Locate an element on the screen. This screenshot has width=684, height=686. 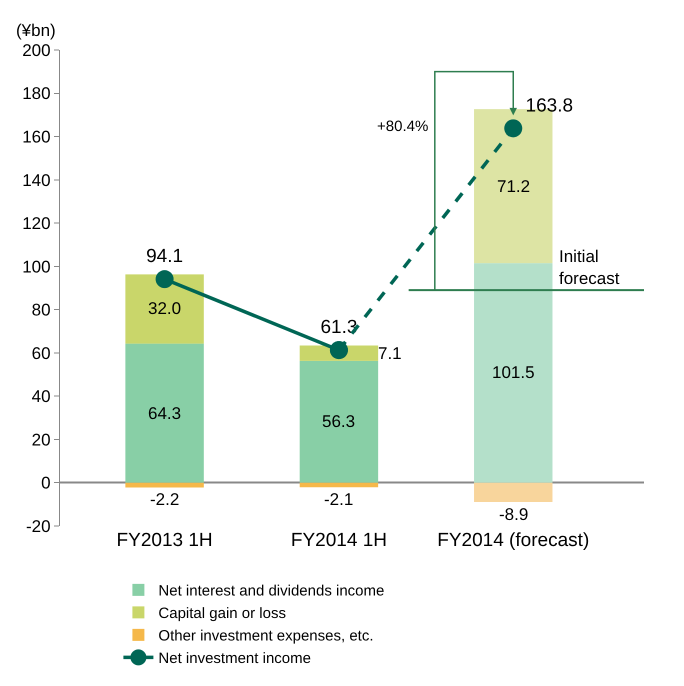
data-label: 94.1 is located at coordinates (165, 257).